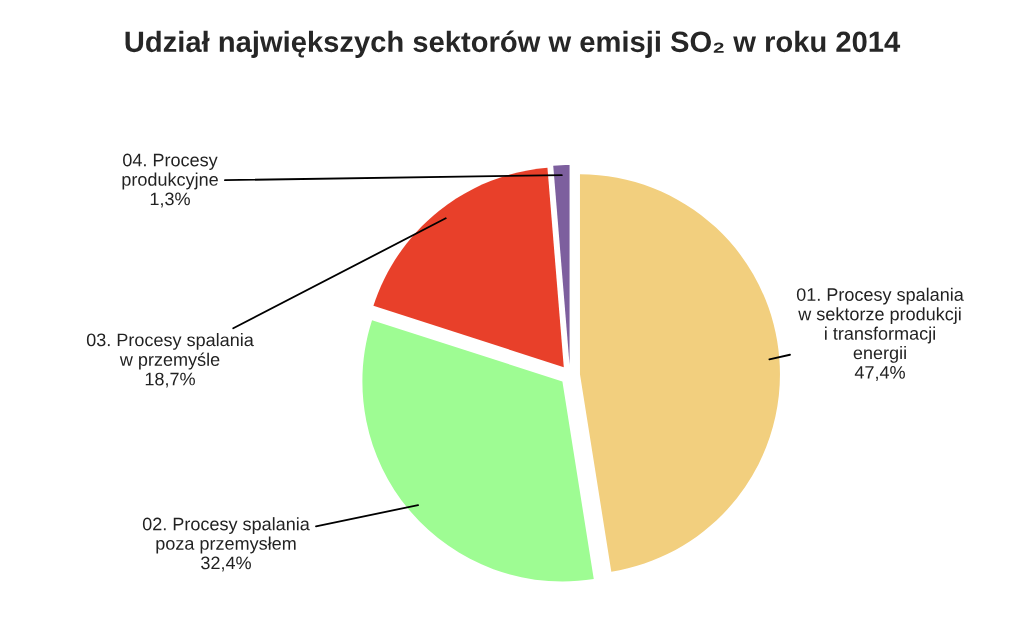  I want to click on data-label: 1,3%, so click(170, 200).